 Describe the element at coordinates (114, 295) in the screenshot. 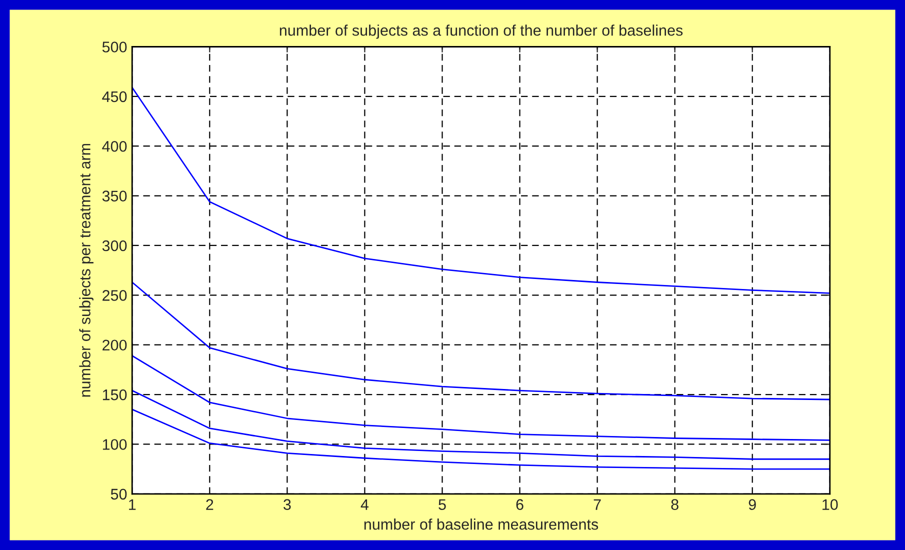

I see `y-tick-label: 250` at that location.